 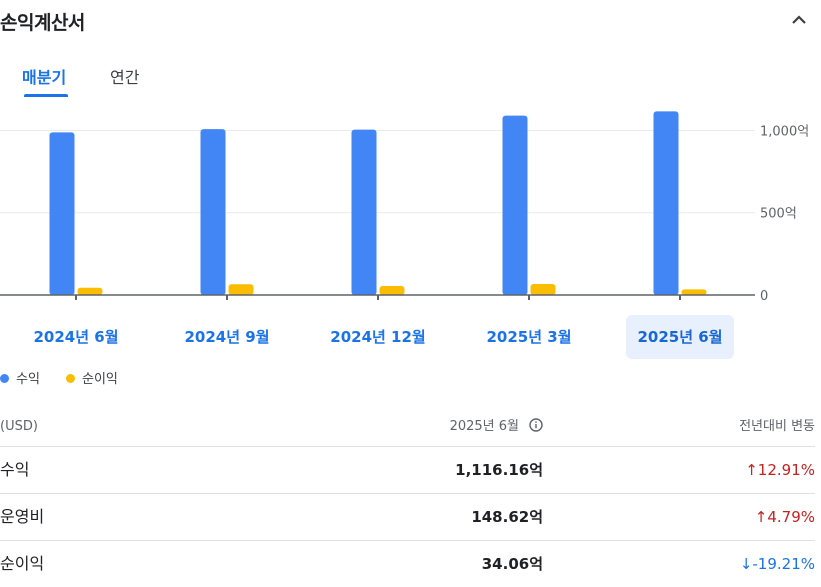 I want to click on row-change-value: -19.21%, so click(x=783, y=564).